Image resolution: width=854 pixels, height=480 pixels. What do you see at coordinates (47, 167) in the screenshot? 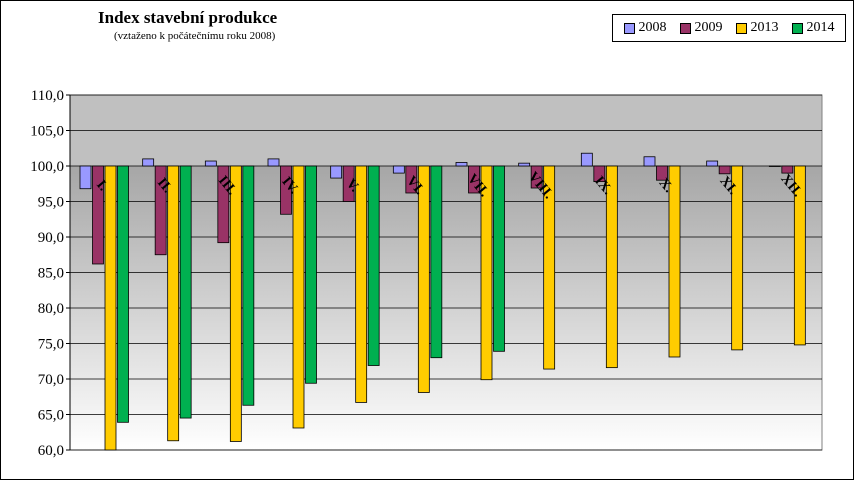
I see `y-tick-label: 100,0` at bounding box center [47, 167].